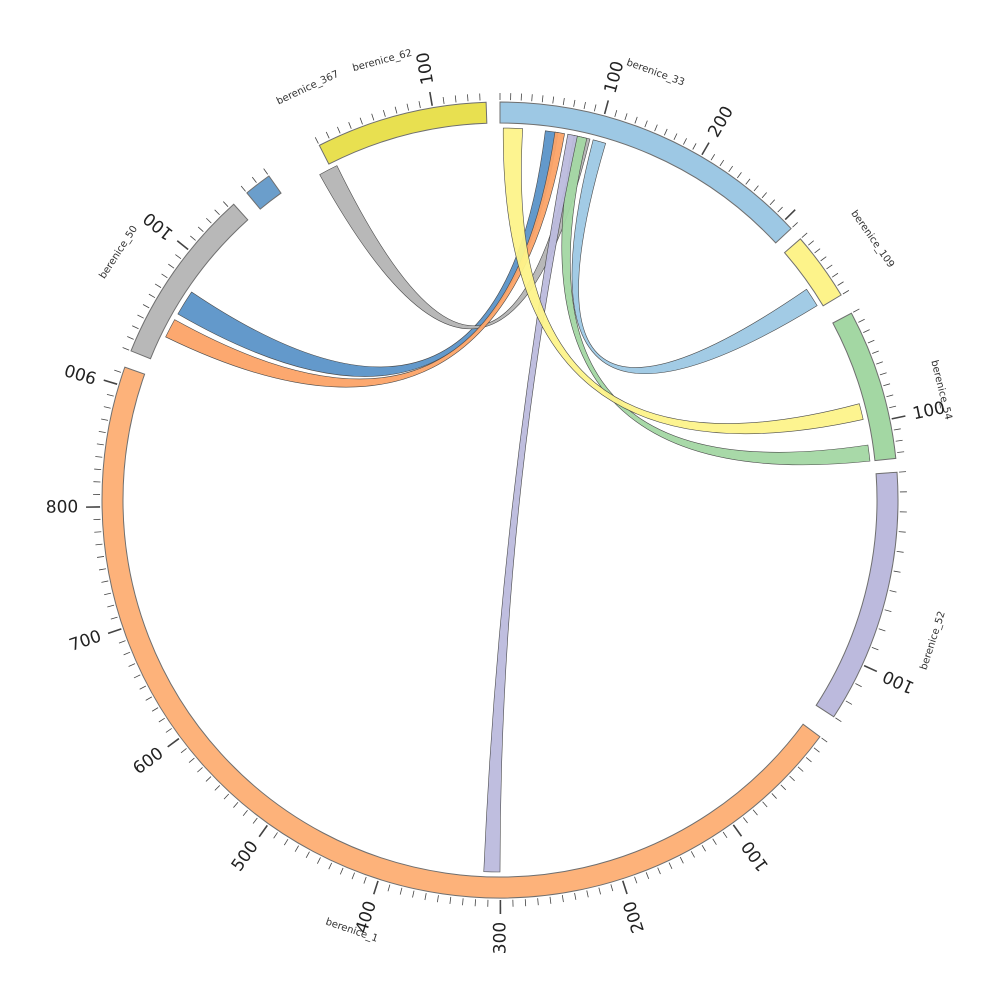 This screenshot has height=1000, width=1000. Describe the element at coordinates (933, 640) in the screenshot. I see `segment-label: berenice_52` at that location.